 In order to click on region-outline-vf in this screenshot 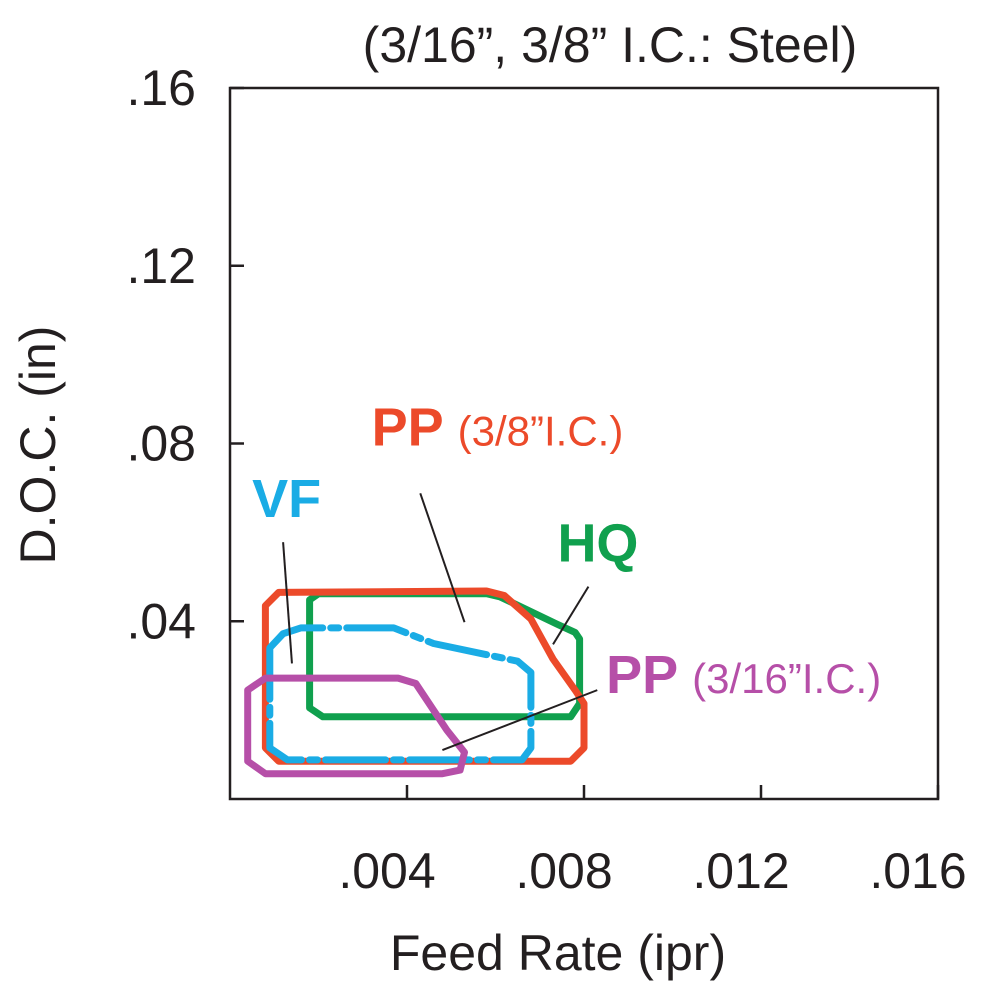, I will do `click(400, 694)`.